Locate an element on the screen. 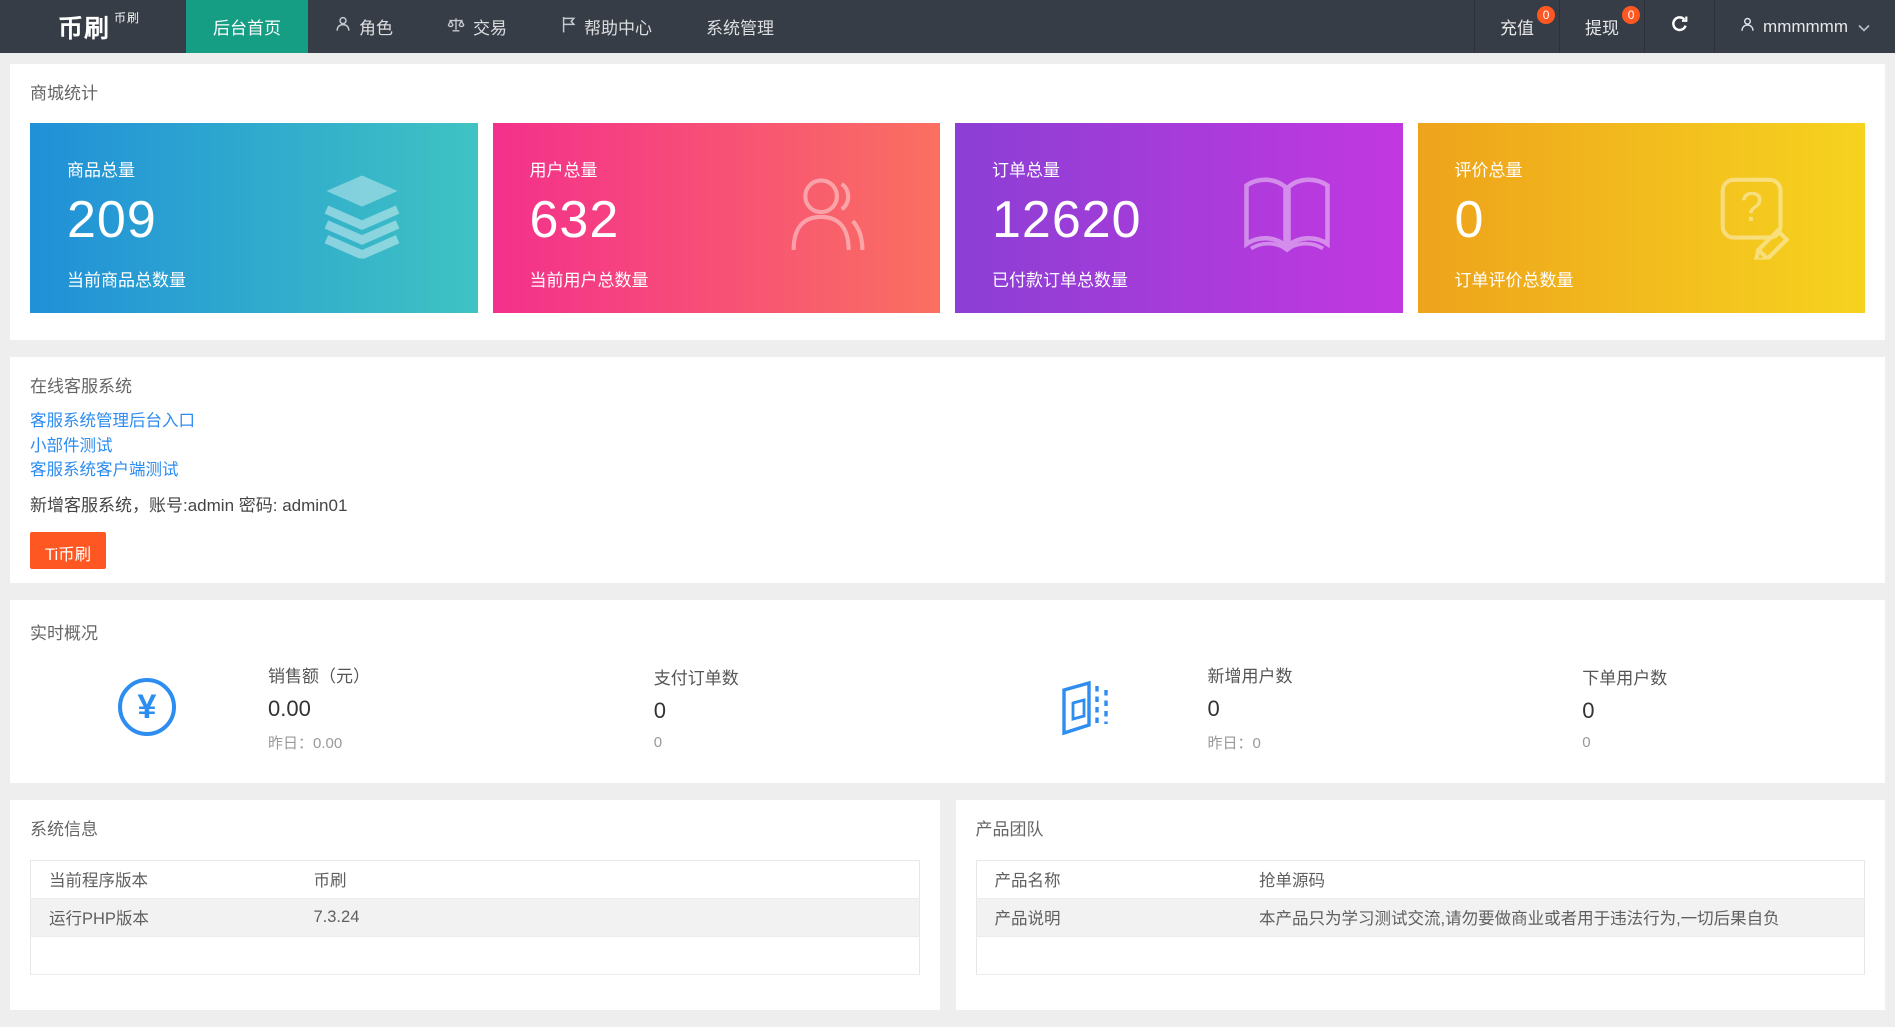 The image size is (1895, 1027). stat-card-desc: 当前用户总数量 is located at coordinates (589, 280).